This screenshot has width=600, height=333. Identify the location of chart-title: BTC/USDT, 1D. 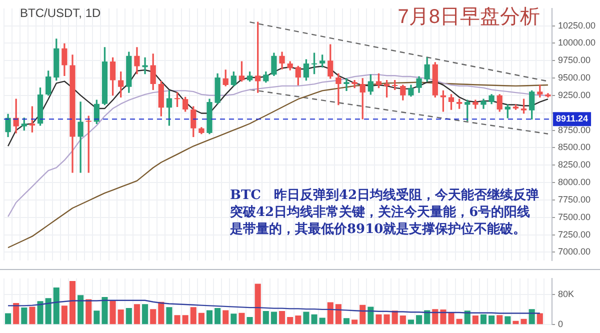
(60, 13).